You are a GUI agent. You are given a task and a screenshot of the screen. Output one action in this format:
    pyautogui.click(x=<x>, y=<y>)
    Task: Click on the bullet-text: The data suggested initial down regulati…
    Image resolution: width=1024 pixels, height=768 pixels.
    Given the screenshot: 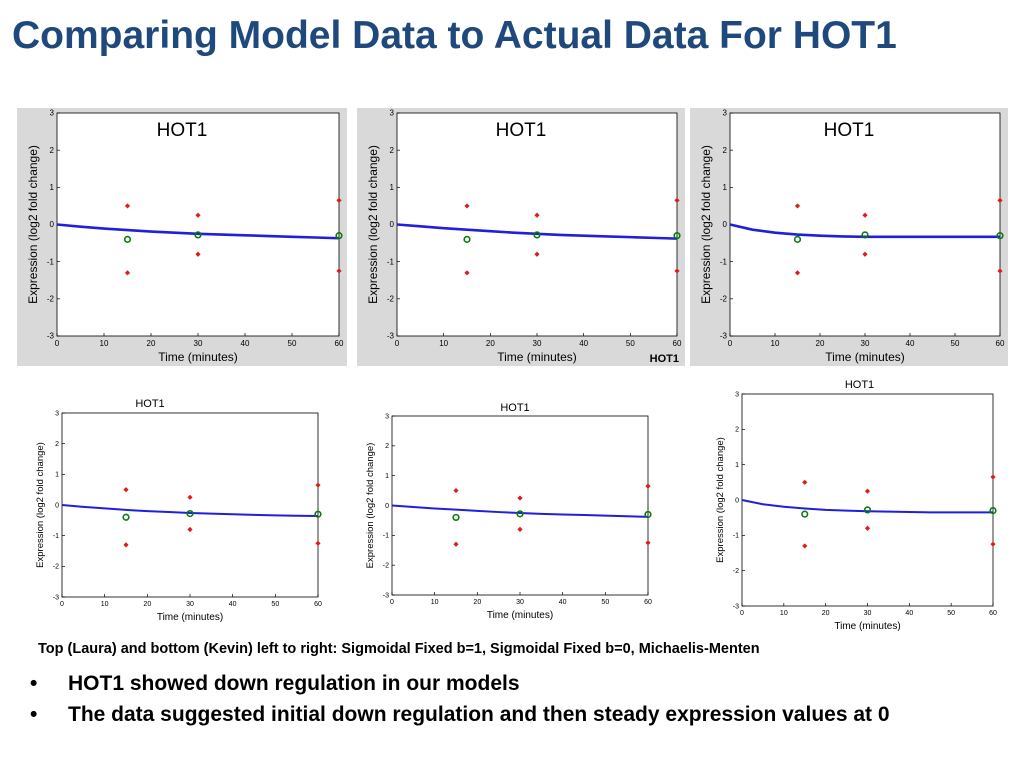 What is the action you would take?
    pyautogui.click(x=479, y=714)
    